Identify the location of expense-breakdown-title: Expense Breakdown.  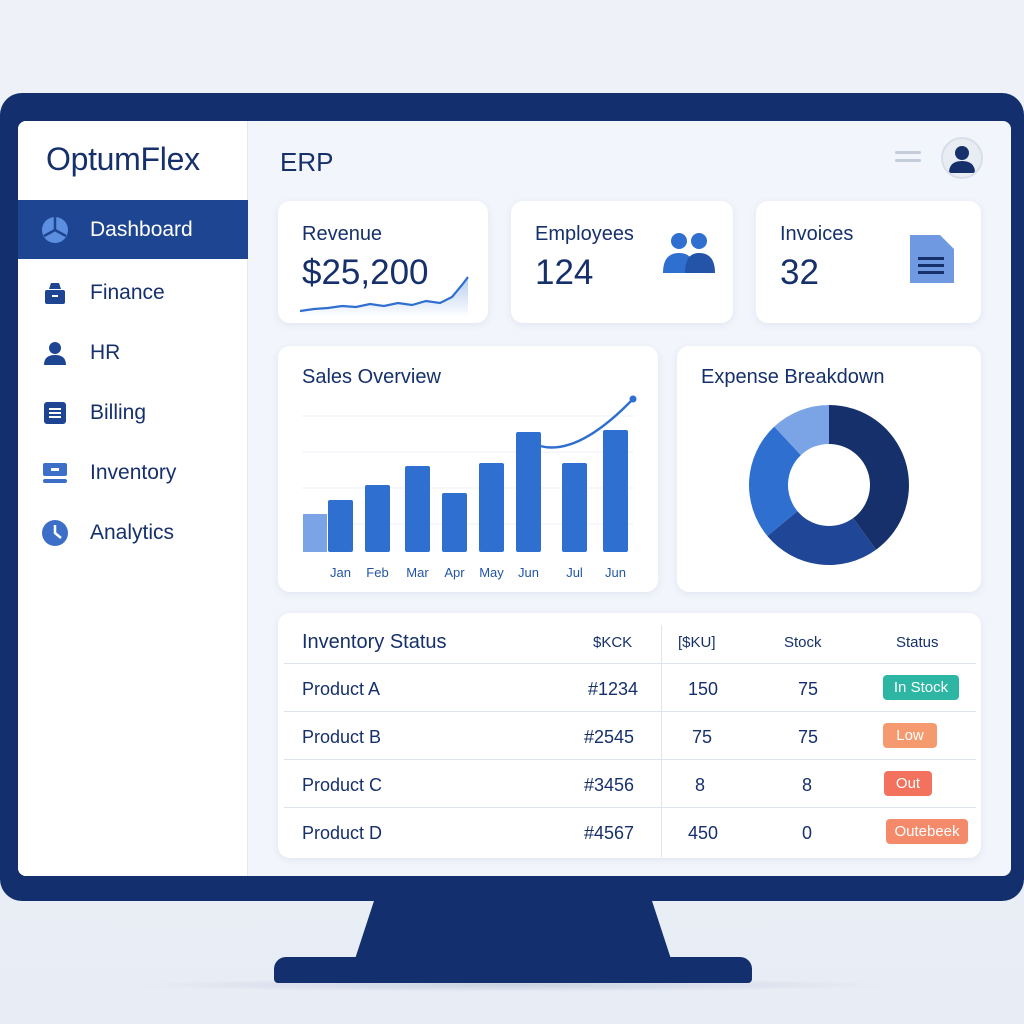
(793, 377).